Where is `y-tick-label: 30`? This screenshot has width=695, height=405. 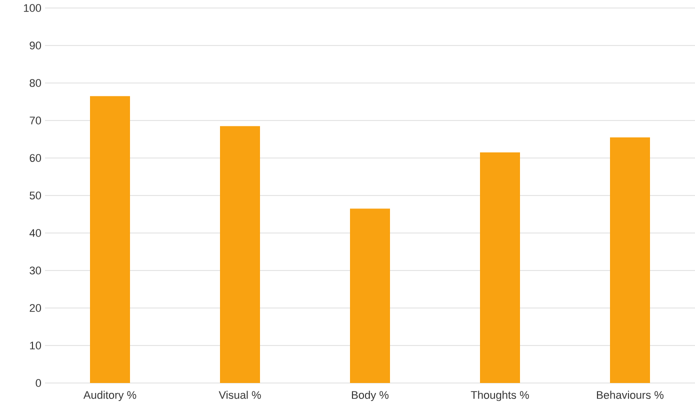 y-tick-label: 30 is located at coordinates (36, 270).